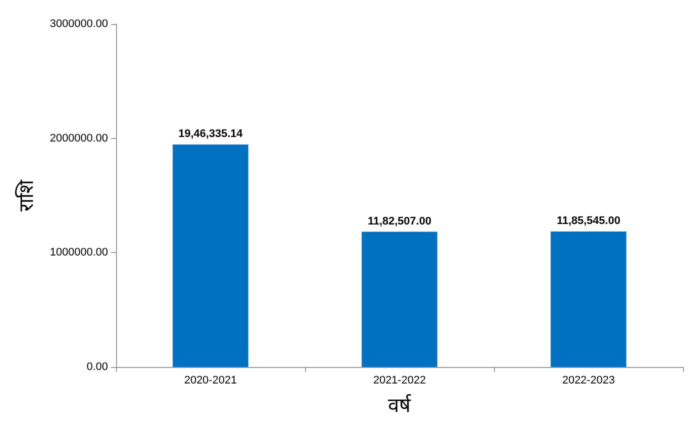 Image resolution: width=693 pixels, height=428 pixels. I want to click on y-tick-label: 0.00, so click(97, 367).